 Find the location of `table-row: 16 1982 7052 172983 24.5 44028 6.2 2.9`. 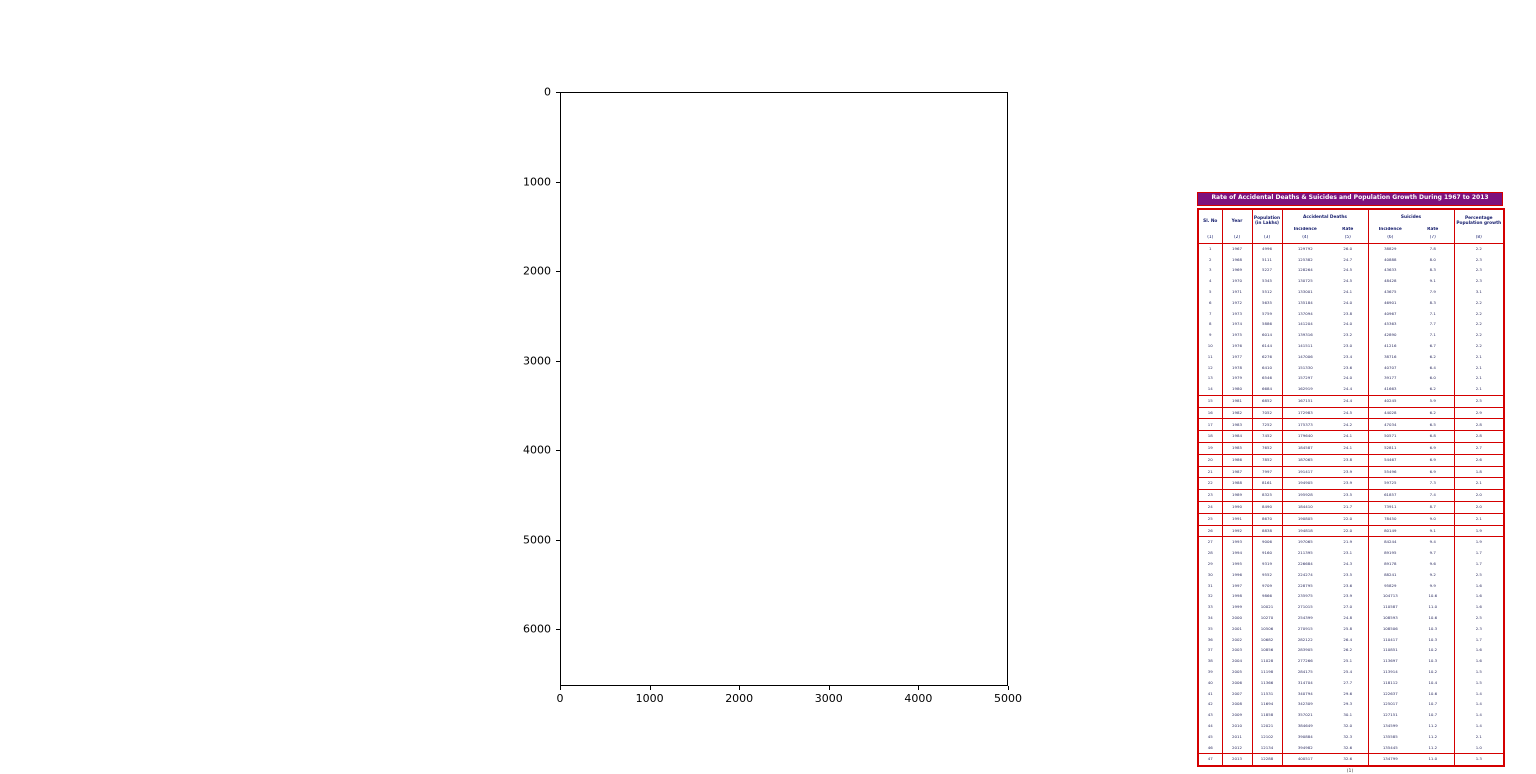

table-row: 16 1982 7052 172983 24.5 44028 6.2 2.9 is located at coordinates (1351, 413).